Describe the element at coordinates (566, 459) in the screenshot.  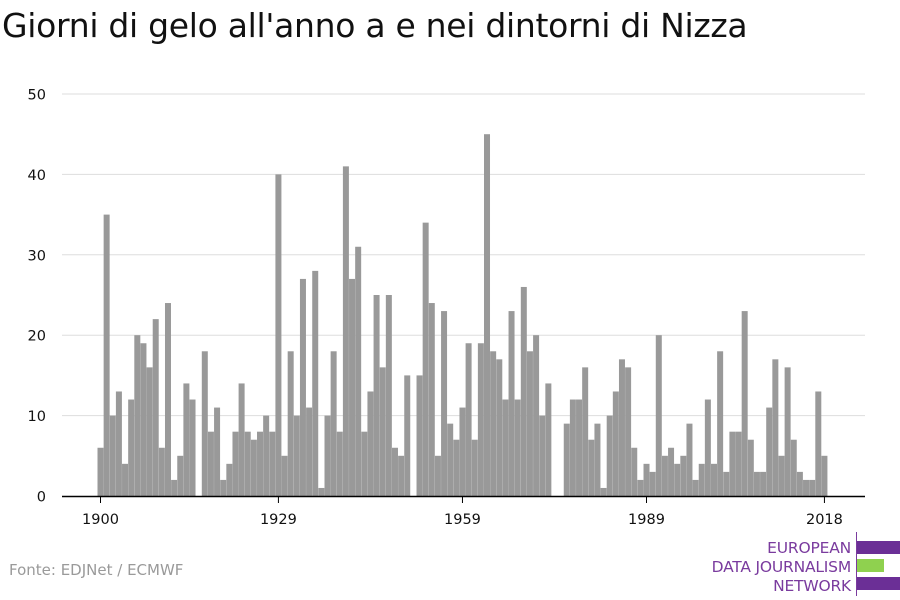
I see `bar-1976` at that location.